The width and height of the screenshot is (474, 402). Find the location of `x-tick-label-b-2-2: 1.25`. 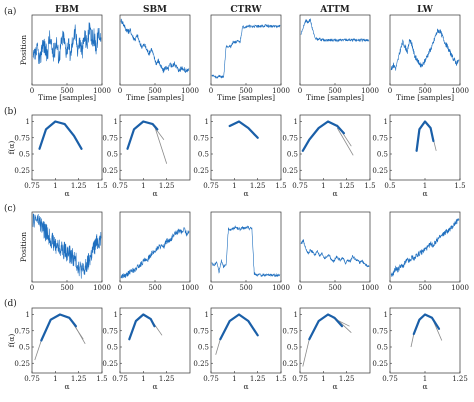

x-tick-label-b-2-2: 1.25 is located at coordinates (258, 186).